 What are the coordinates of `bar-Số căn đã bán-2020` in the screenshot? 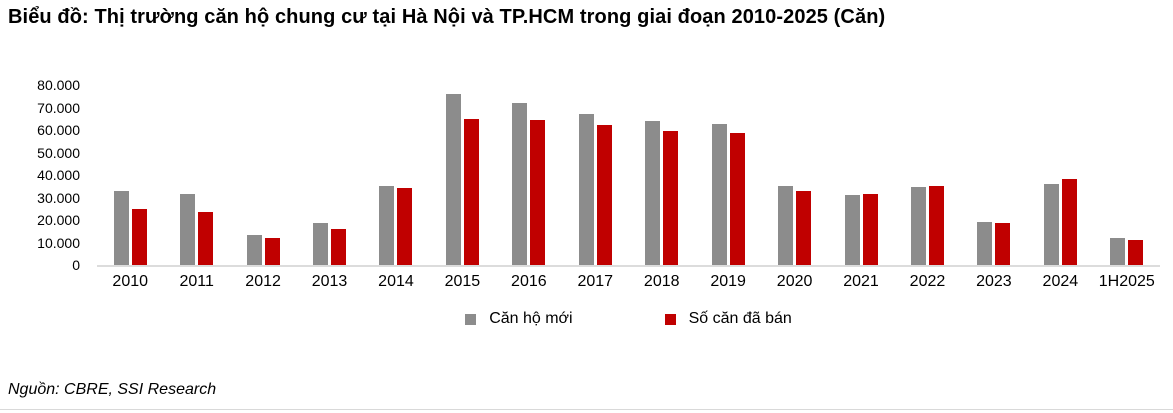 It's located at (804, 228).